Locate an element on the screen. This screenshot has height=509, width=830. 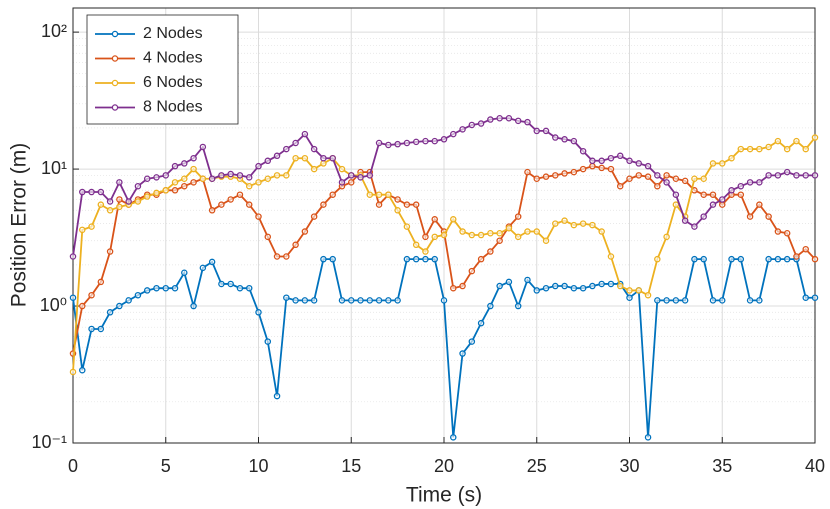
x-tick-label: 30 is located at coordinates (629, 466).